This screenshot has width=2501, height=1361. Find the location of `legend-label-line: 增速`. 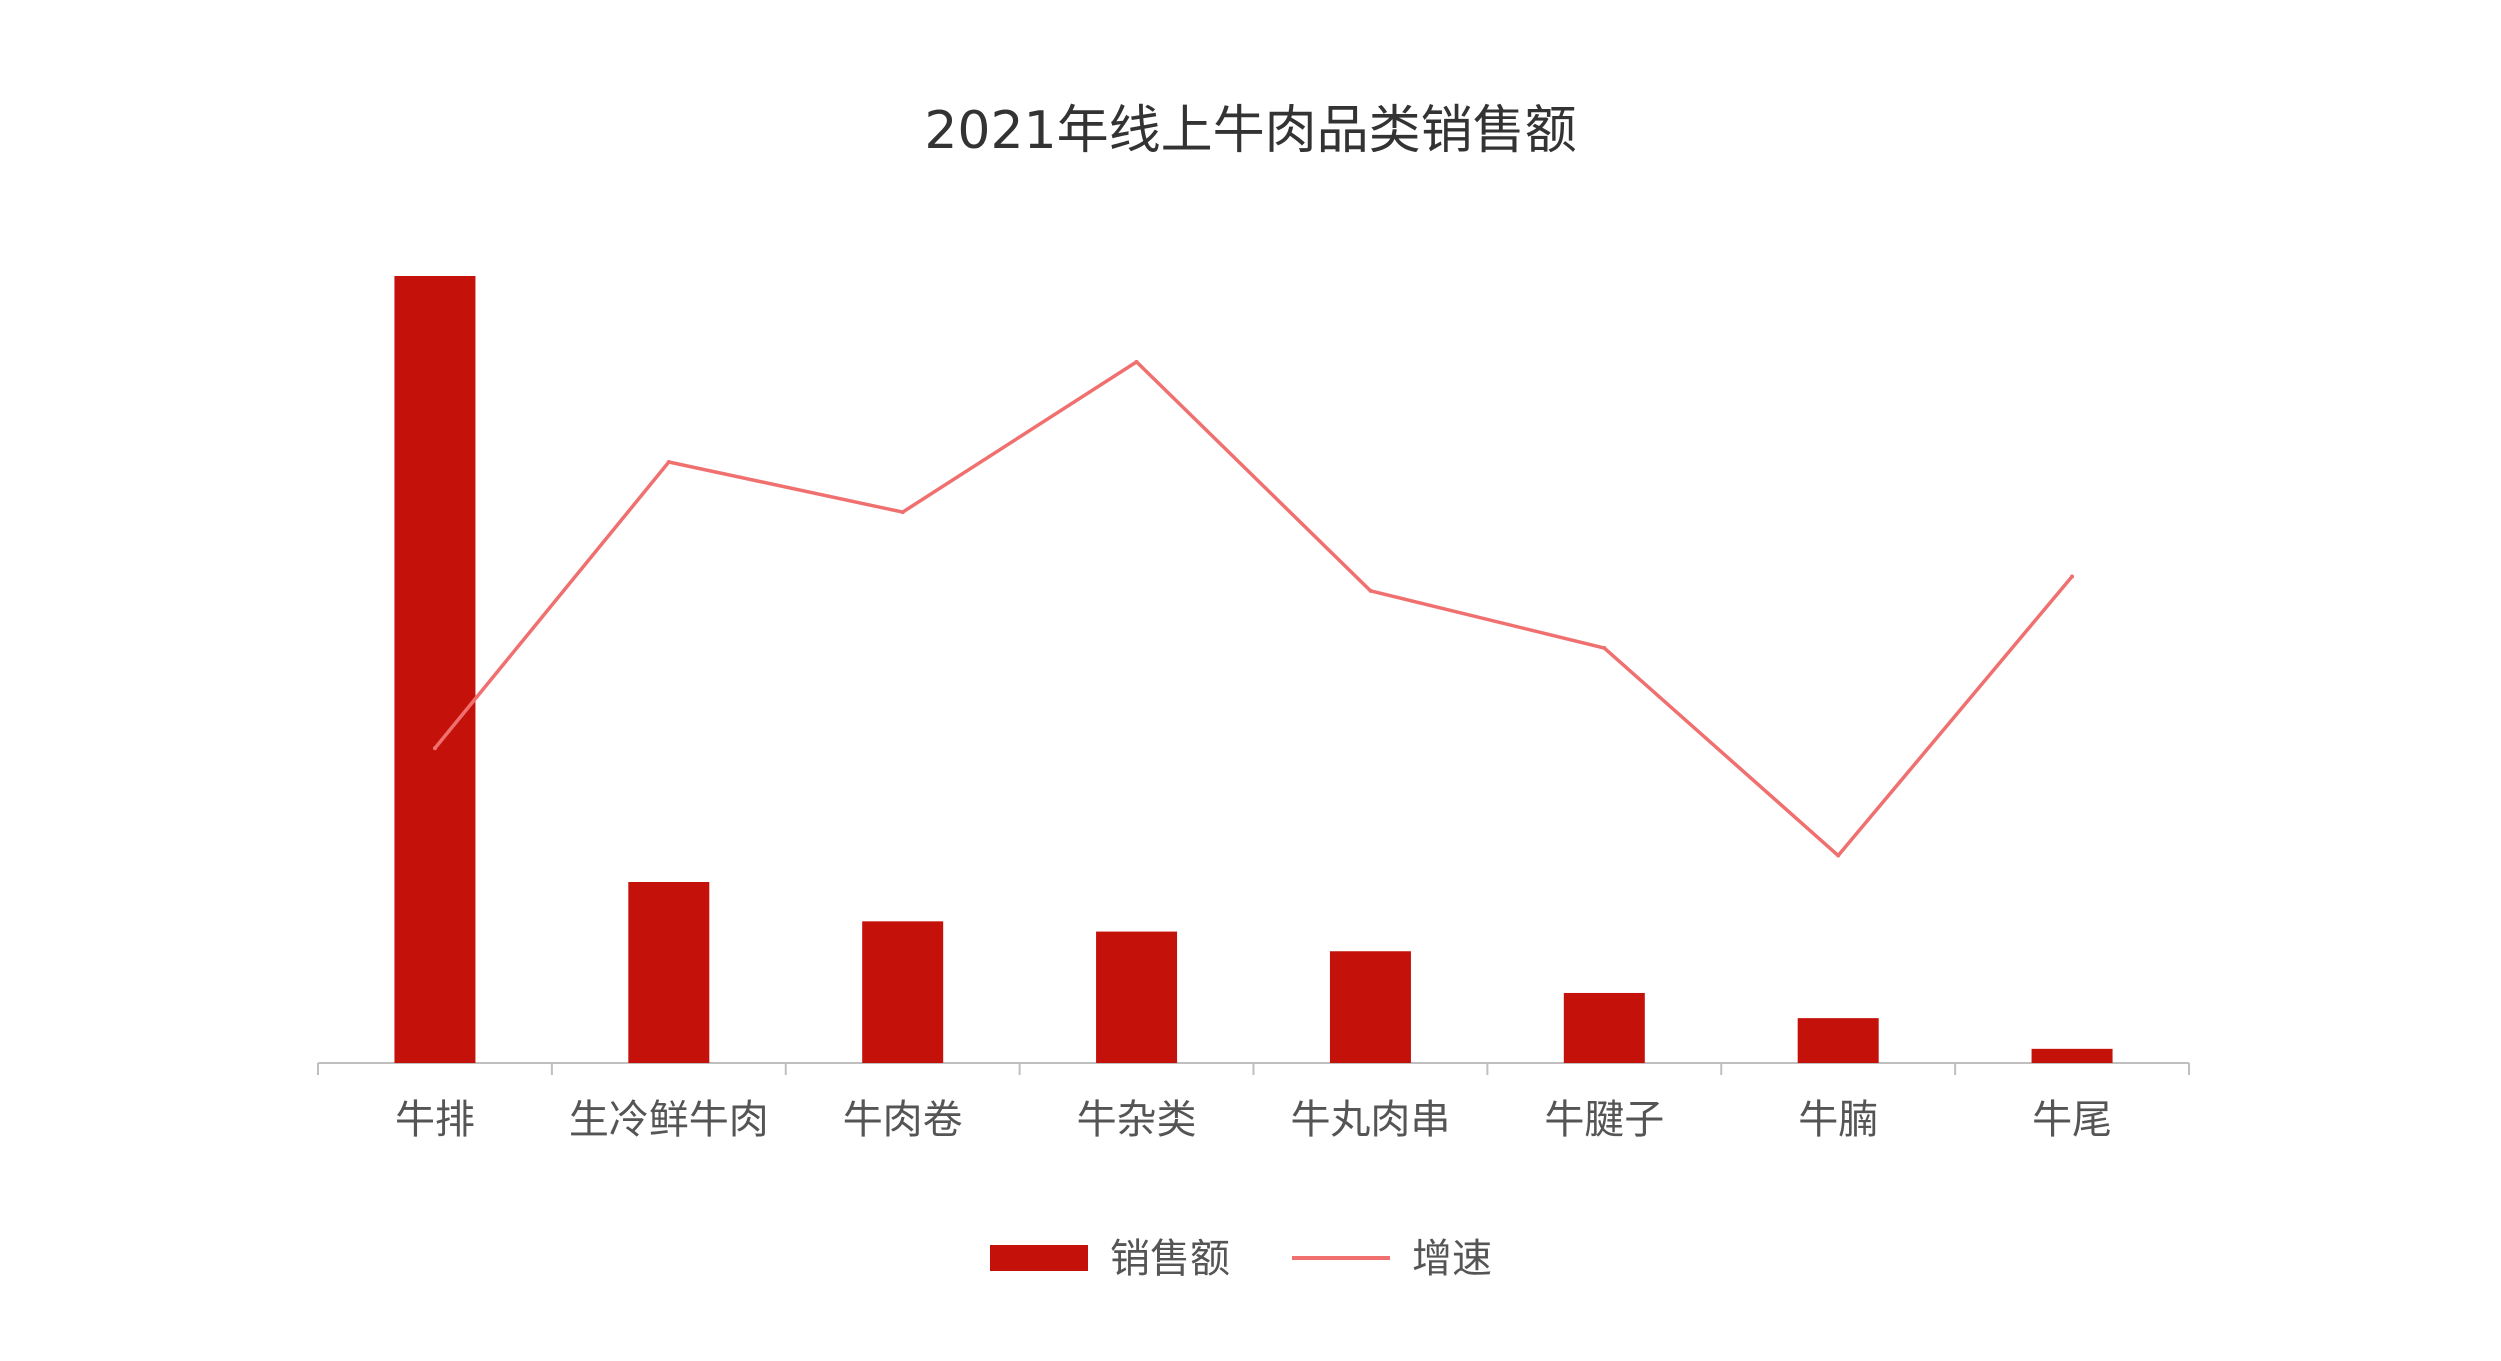

legend-label-line: 增速 is located at coordinates (1452, 1259).